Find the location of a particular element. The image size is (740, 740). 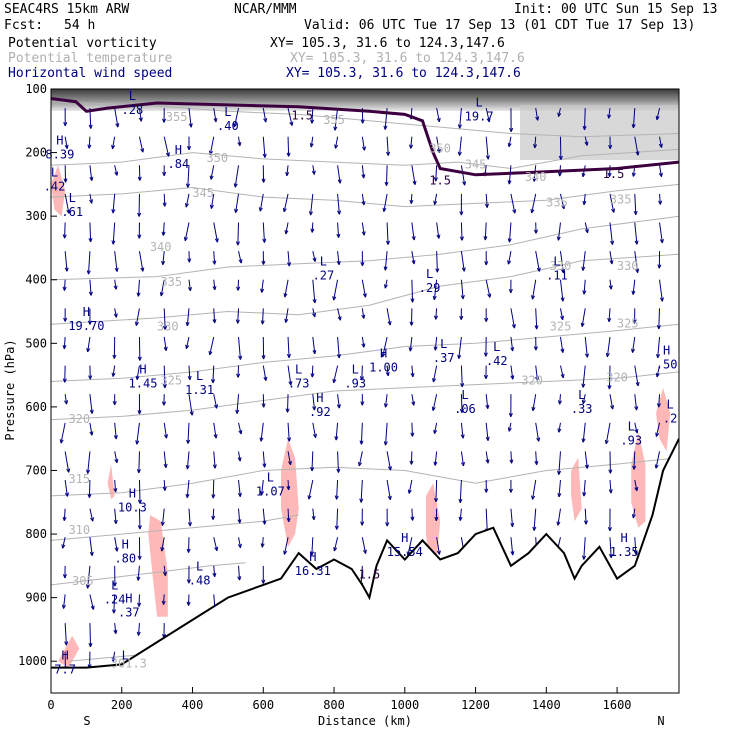

extremum-value: 15.54 is located at coordinates (405, 552).